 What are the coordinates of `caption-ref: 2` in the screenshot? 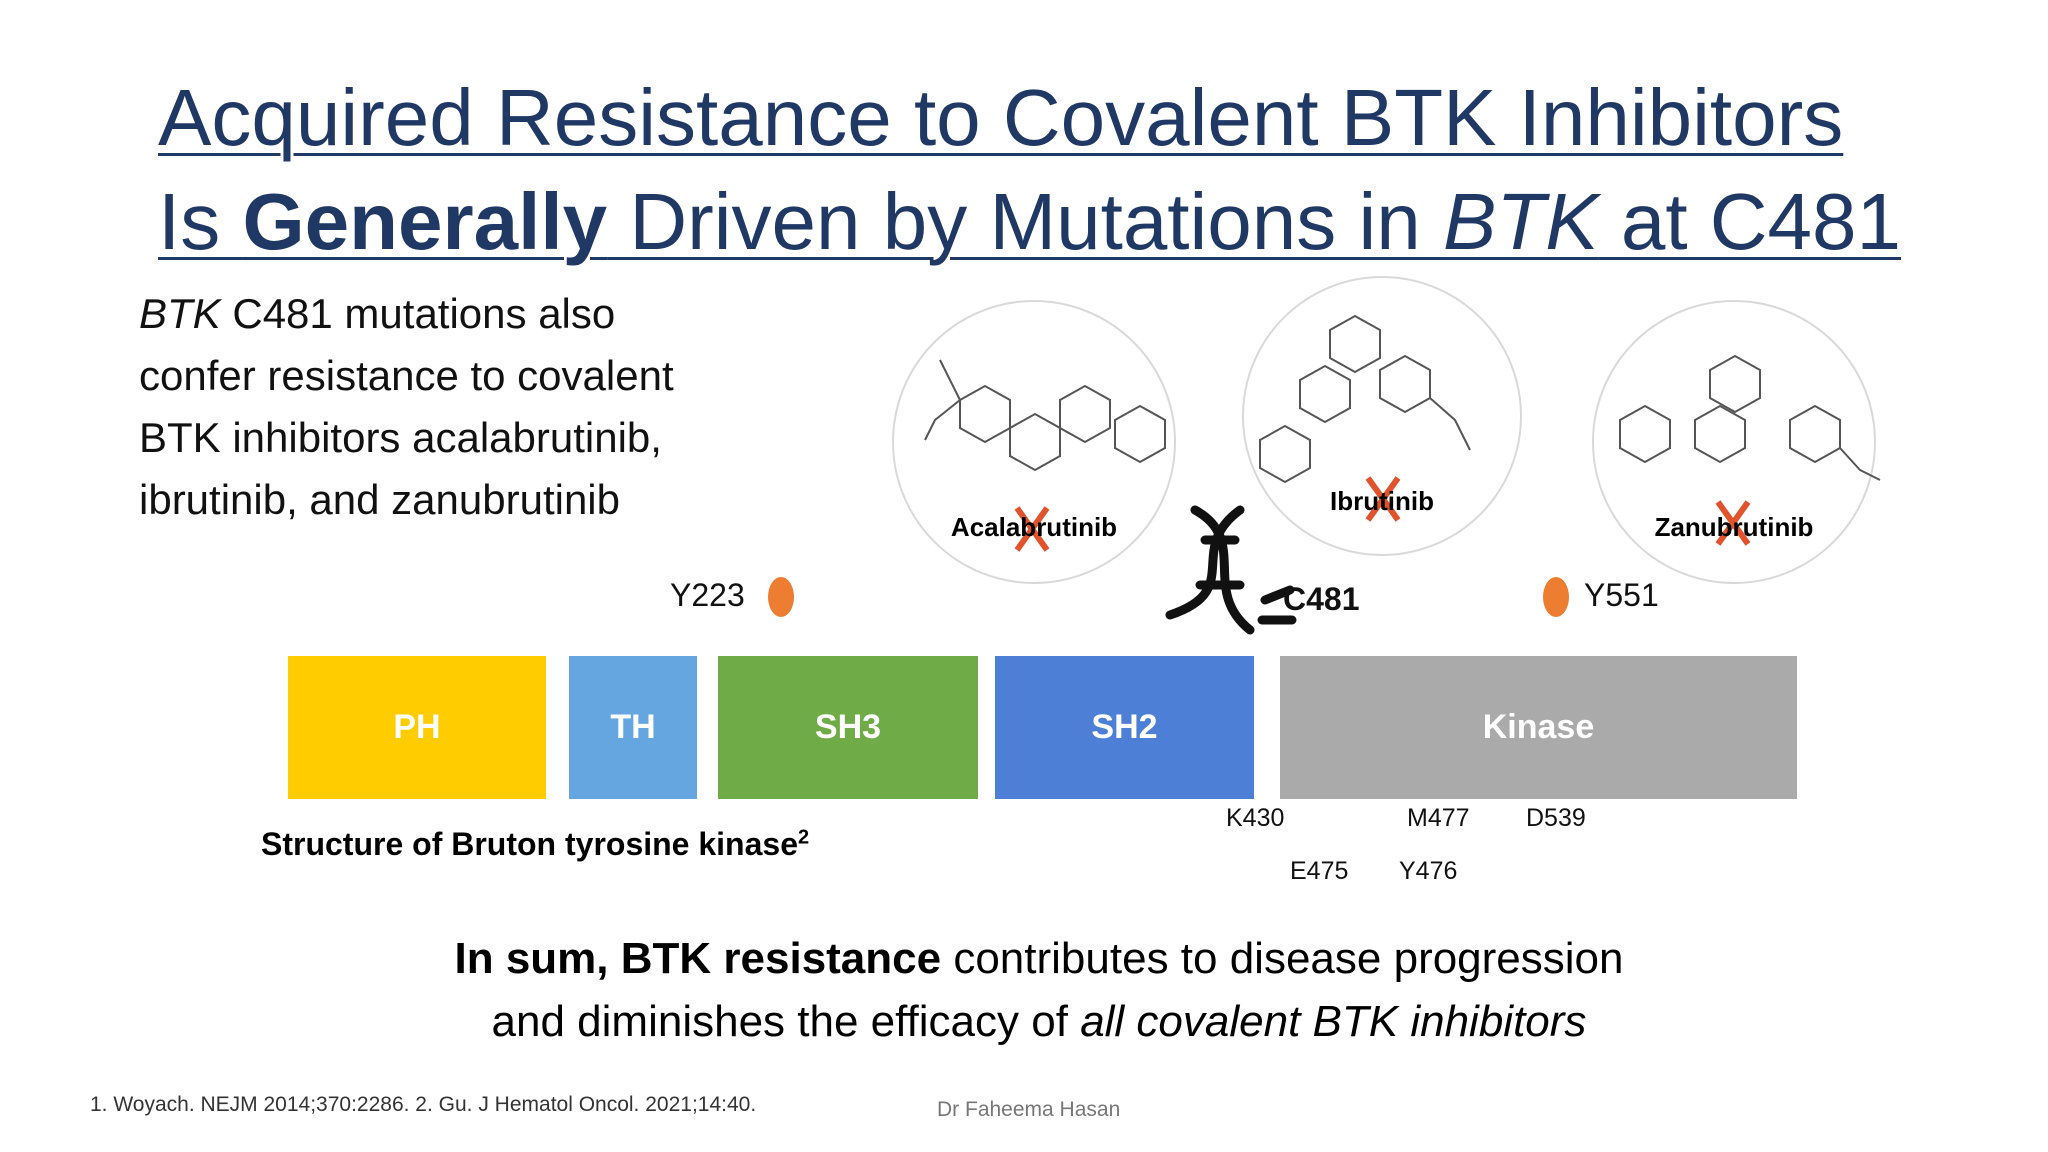 It's located at (803, 837).